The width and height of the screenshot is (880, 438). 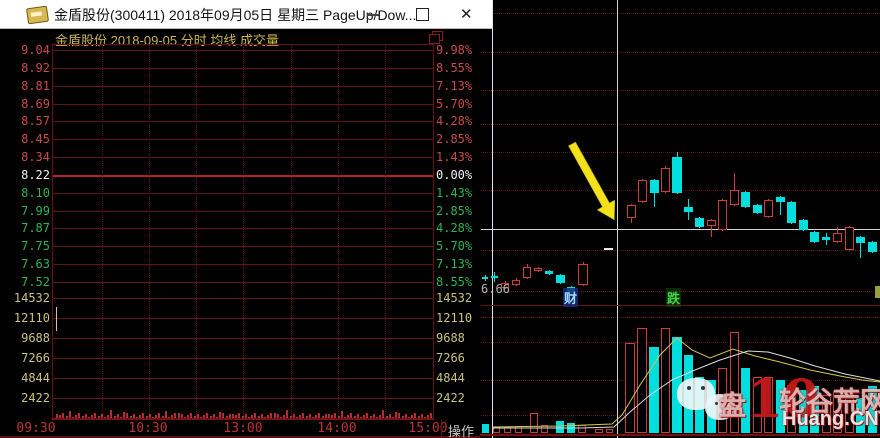 What do you see at coordinates (454, 298) in the screenshot?
I see `volume-label: 14532` at bounding box center [454, 298].